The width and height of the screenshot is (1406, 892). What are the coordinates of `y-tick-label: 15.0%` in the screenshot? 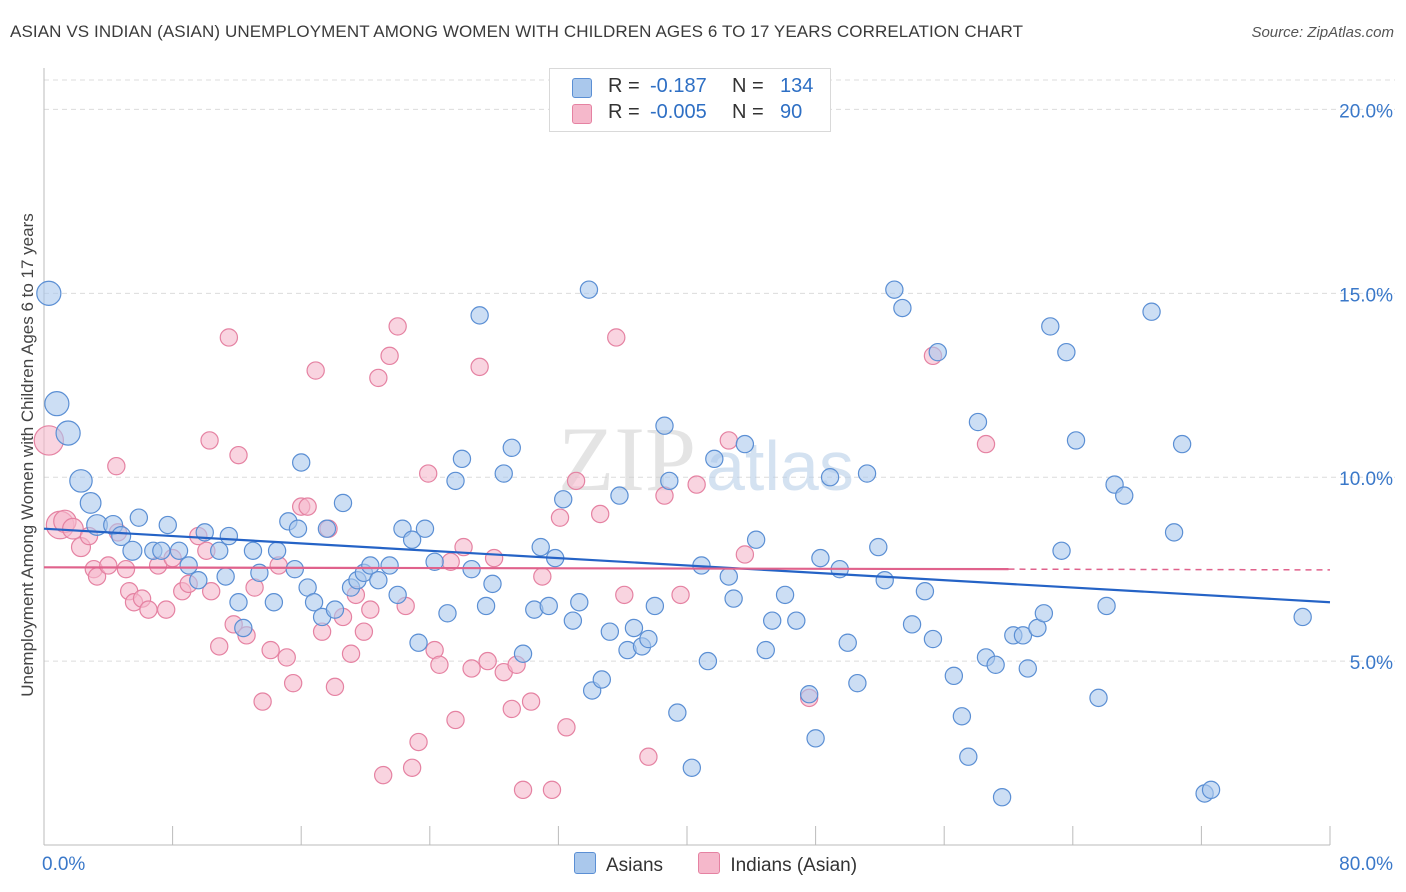 It's located at (1366, 295).